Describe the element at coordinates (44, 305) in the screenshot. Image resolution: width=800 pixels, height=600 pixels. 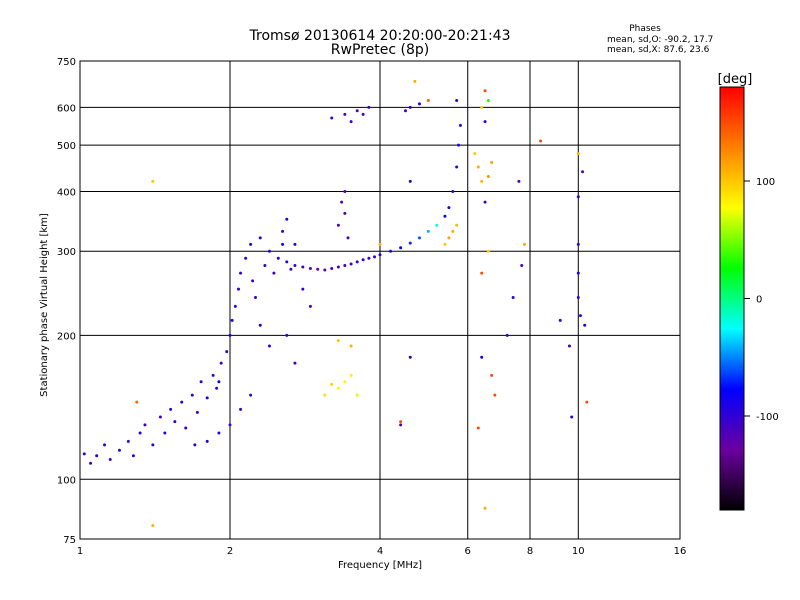
I see `y-axis-label: Stationary phase Virtual Height [km]` at that location.